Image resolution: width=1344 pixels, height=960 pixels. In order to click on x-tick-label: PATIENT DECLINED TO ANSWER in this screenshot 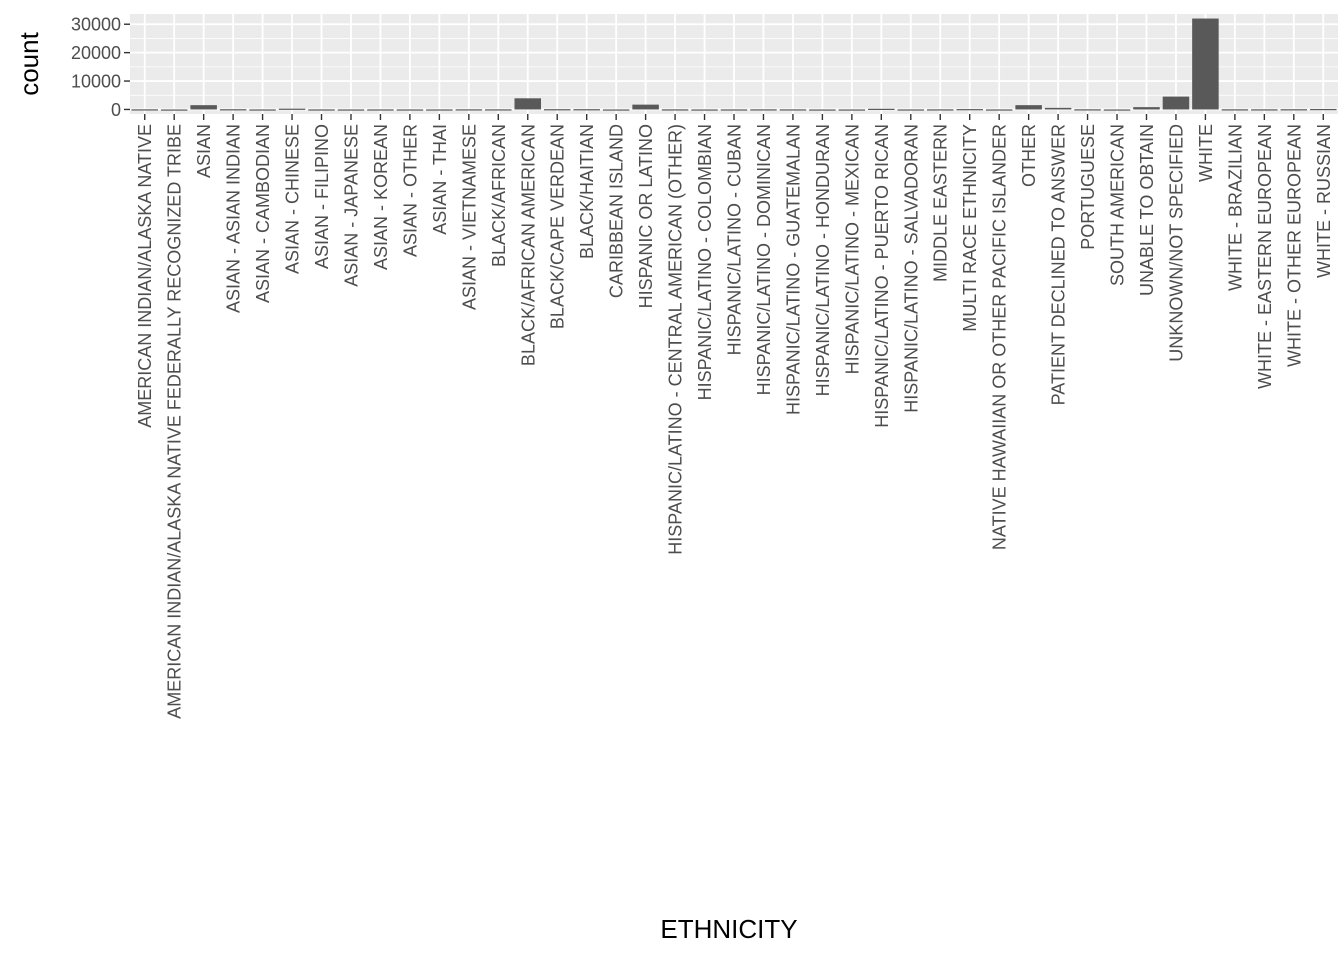, I will do `click(1059, 264)`.